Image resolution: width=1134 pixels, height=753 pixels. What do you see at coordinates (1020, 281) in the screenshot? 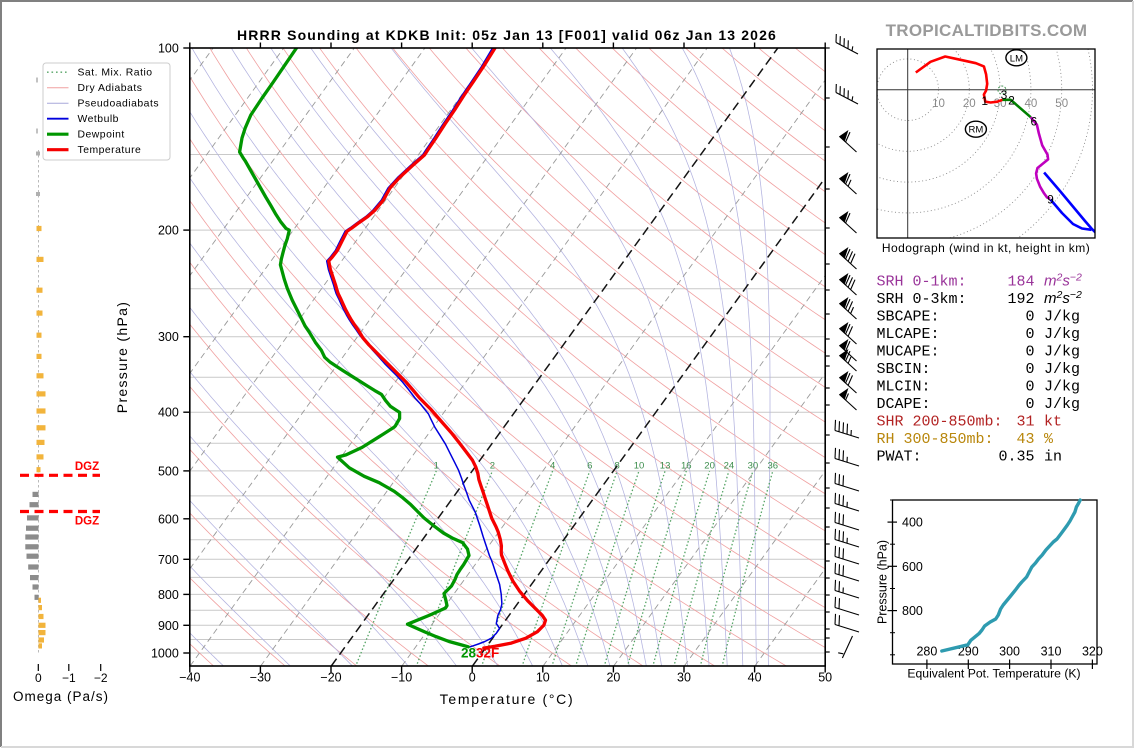
I see `svg-text: 184` at bounding box center [1020, 281].